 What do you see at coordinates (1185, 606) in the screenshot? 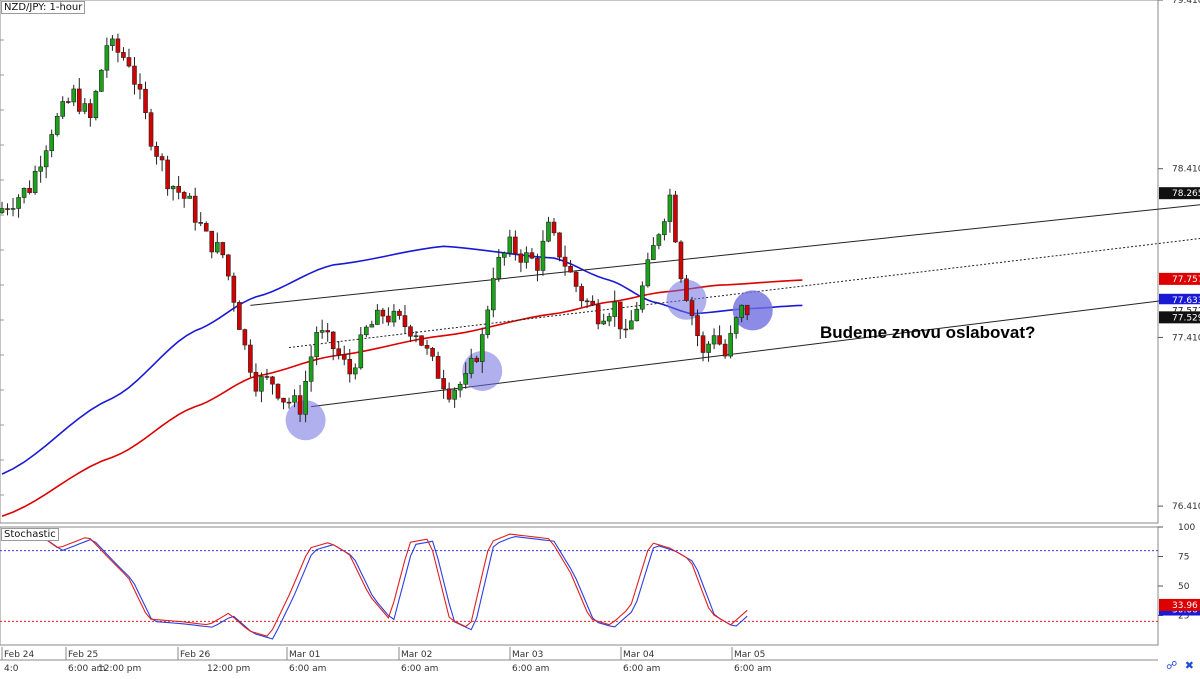
I see `stochastic-tag: 33.96` at bounding box center [1185, 606].